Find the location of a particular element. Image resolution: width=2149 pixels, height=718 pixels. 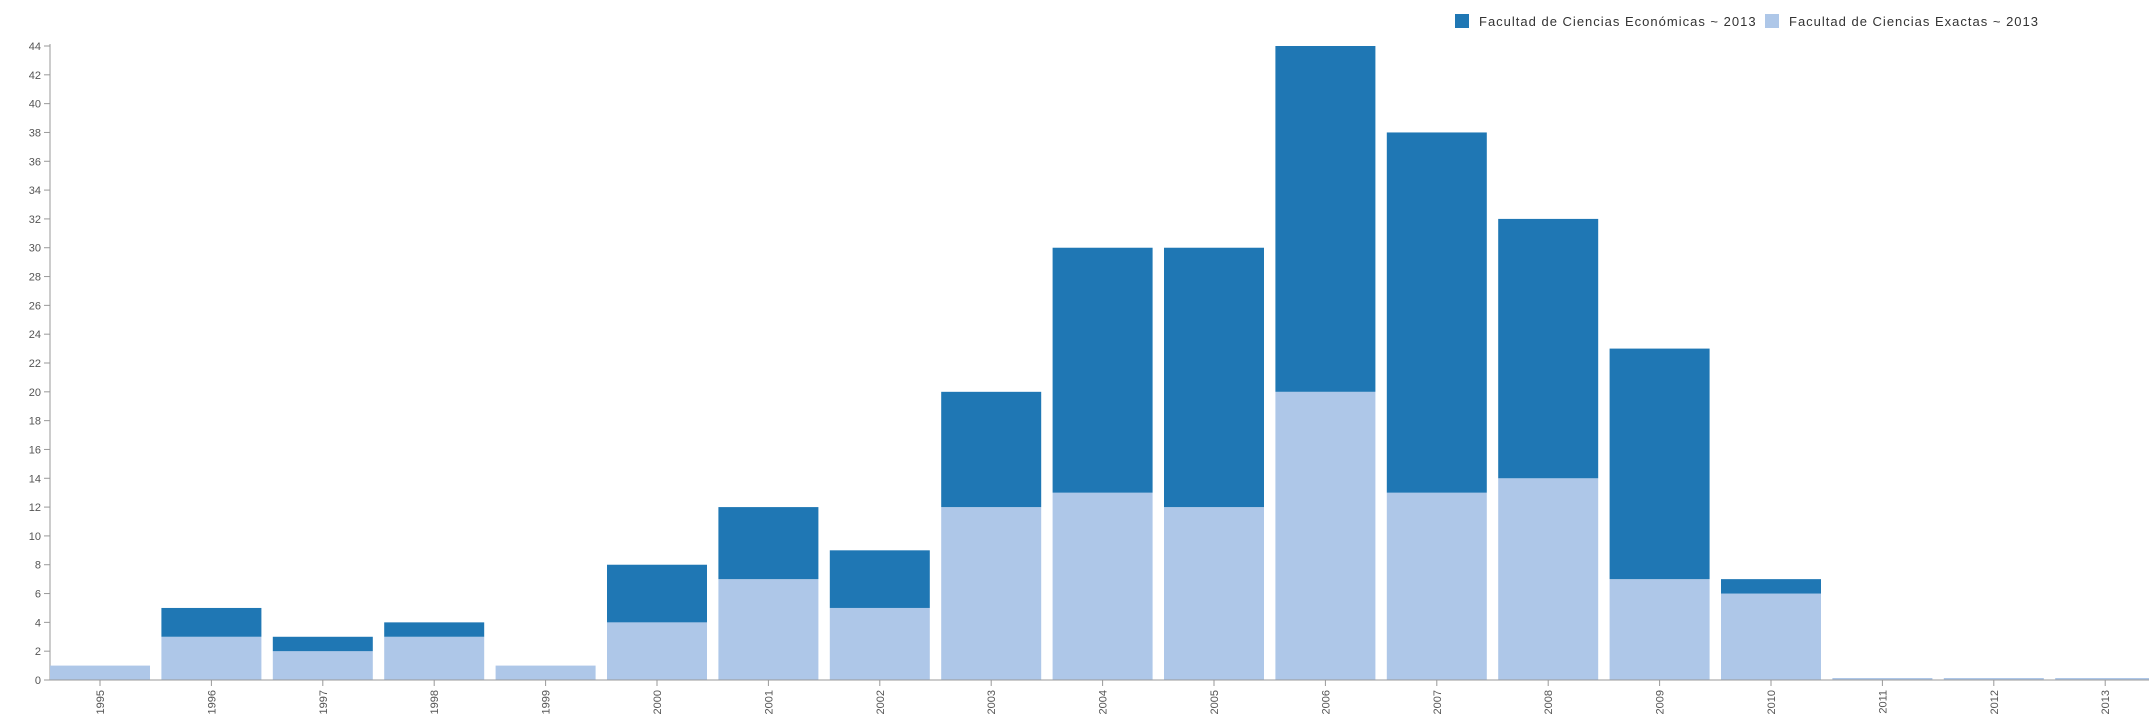

x-tick-label: 2000 is located at coordinates (658, 702).